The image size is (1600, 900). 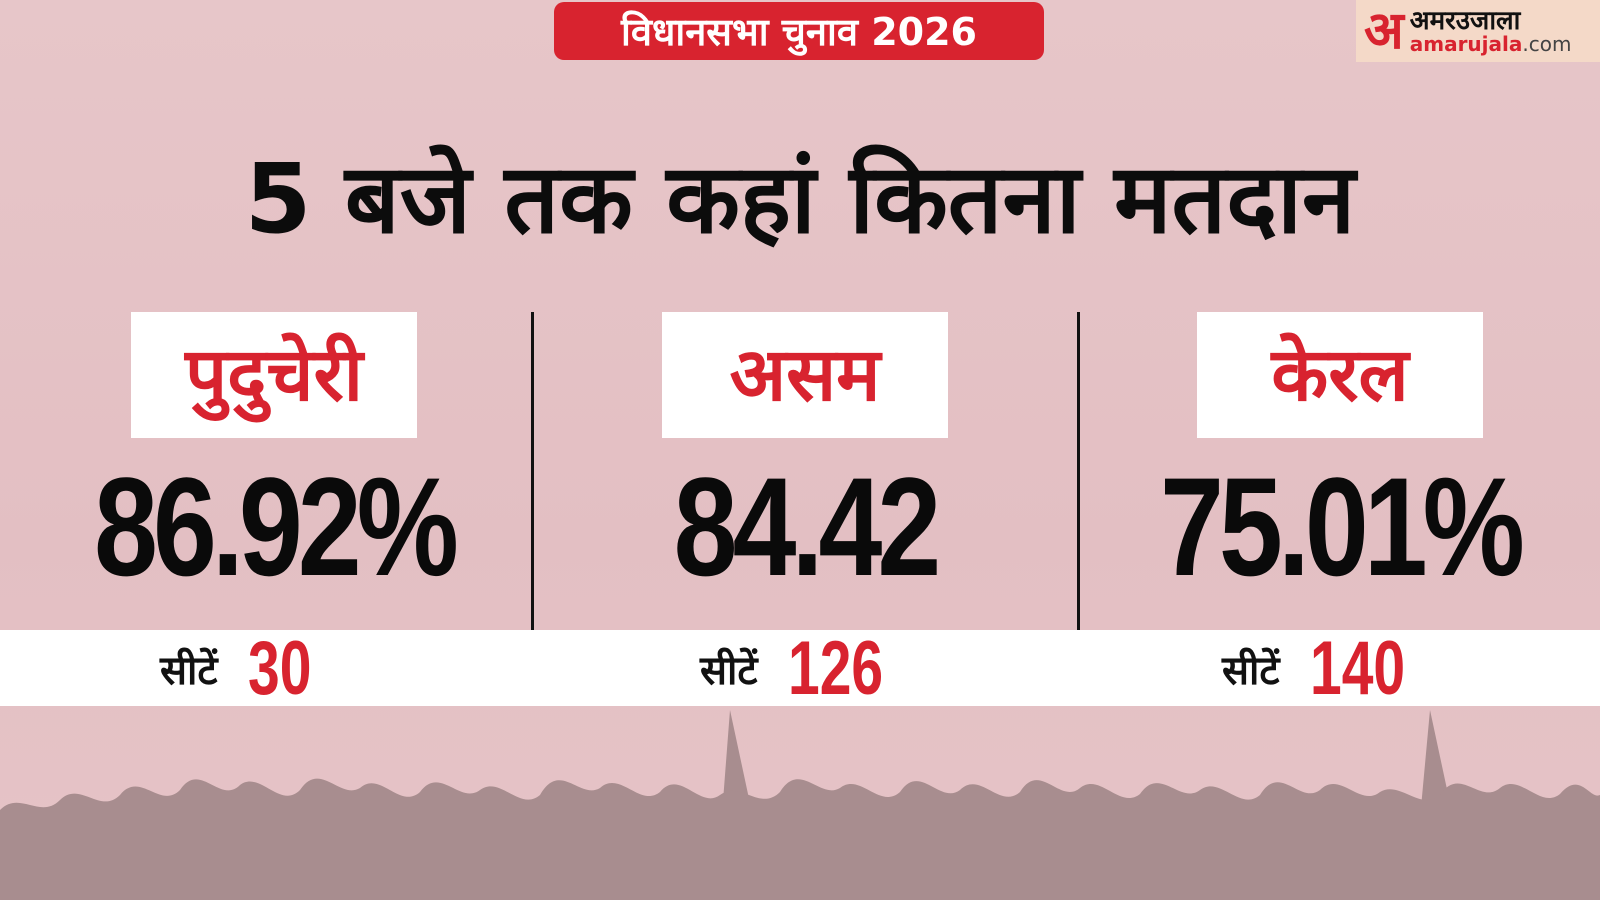 I want to click on election-tag: विधानसभा चुनाव 2026, so click(x=799, y=31).